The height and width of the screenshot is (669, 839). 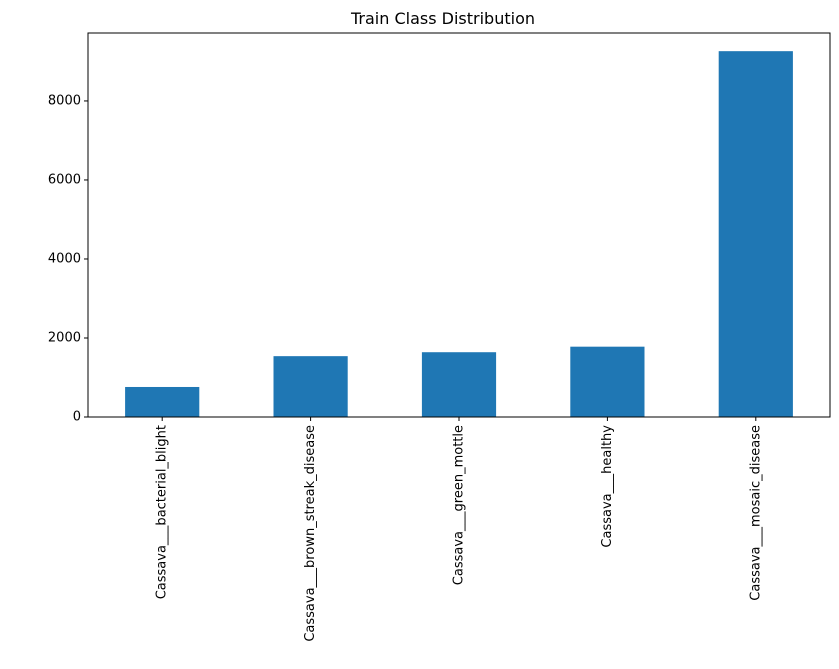 I want to click on y-tick-label: 2000, so click(x=64, y=337).